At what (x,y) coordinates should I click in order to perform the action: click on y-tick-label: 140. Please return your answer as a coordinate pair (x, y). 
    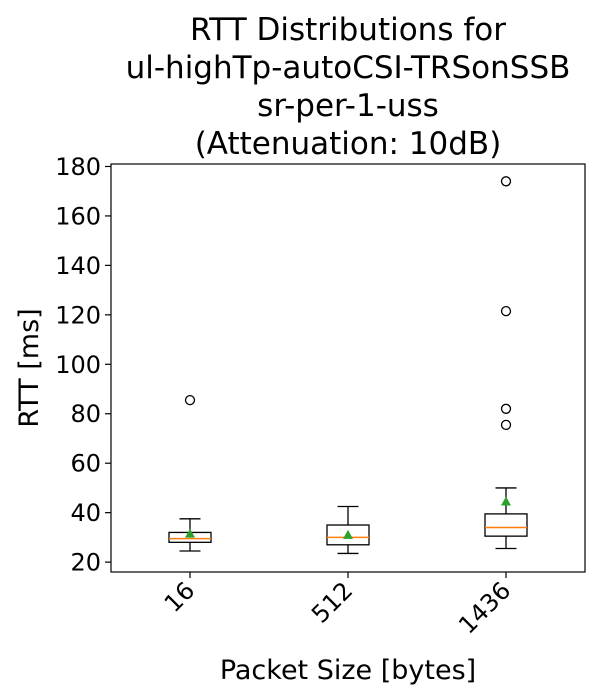
    Looking at the image, I should click on (78, 266).